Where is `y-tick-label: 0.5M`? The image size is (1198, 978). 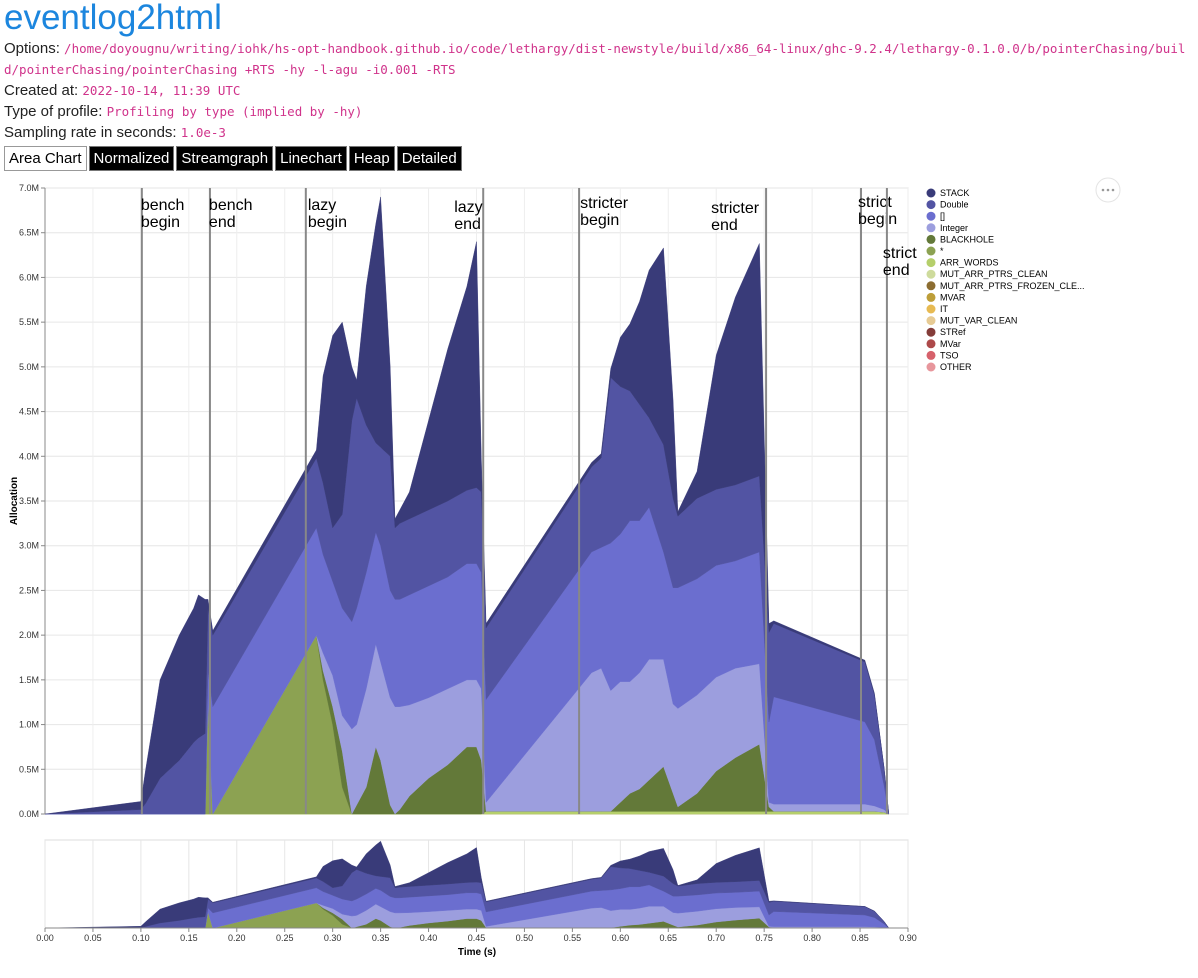 y-tick-label: 0.5M is located at coordinates (29, 769).